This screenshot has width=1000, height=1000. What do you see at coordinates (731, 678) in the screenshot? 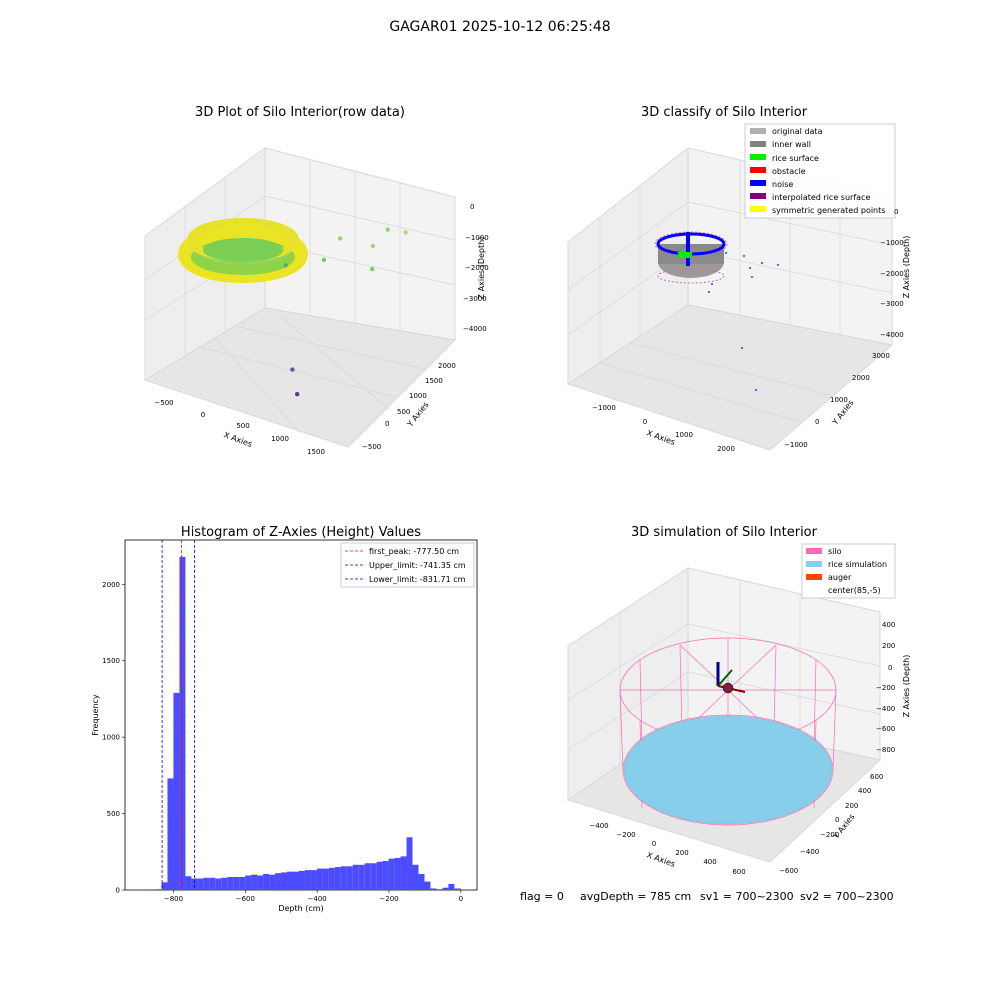
I see `simulation-auger` at bounding box center [731, 678].